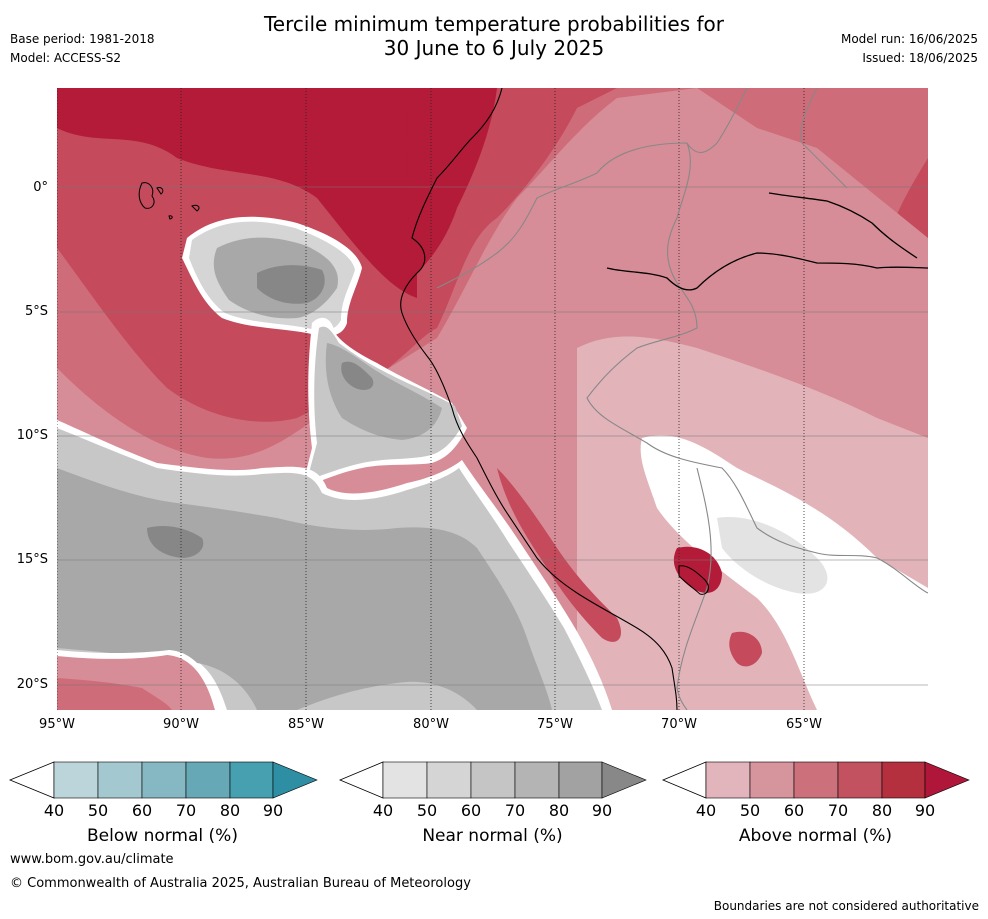  What do you see at coordinates (679, 724) in the screenshot?
I see `lon-label-70w: 70°W` at bounding box center [679, 724].